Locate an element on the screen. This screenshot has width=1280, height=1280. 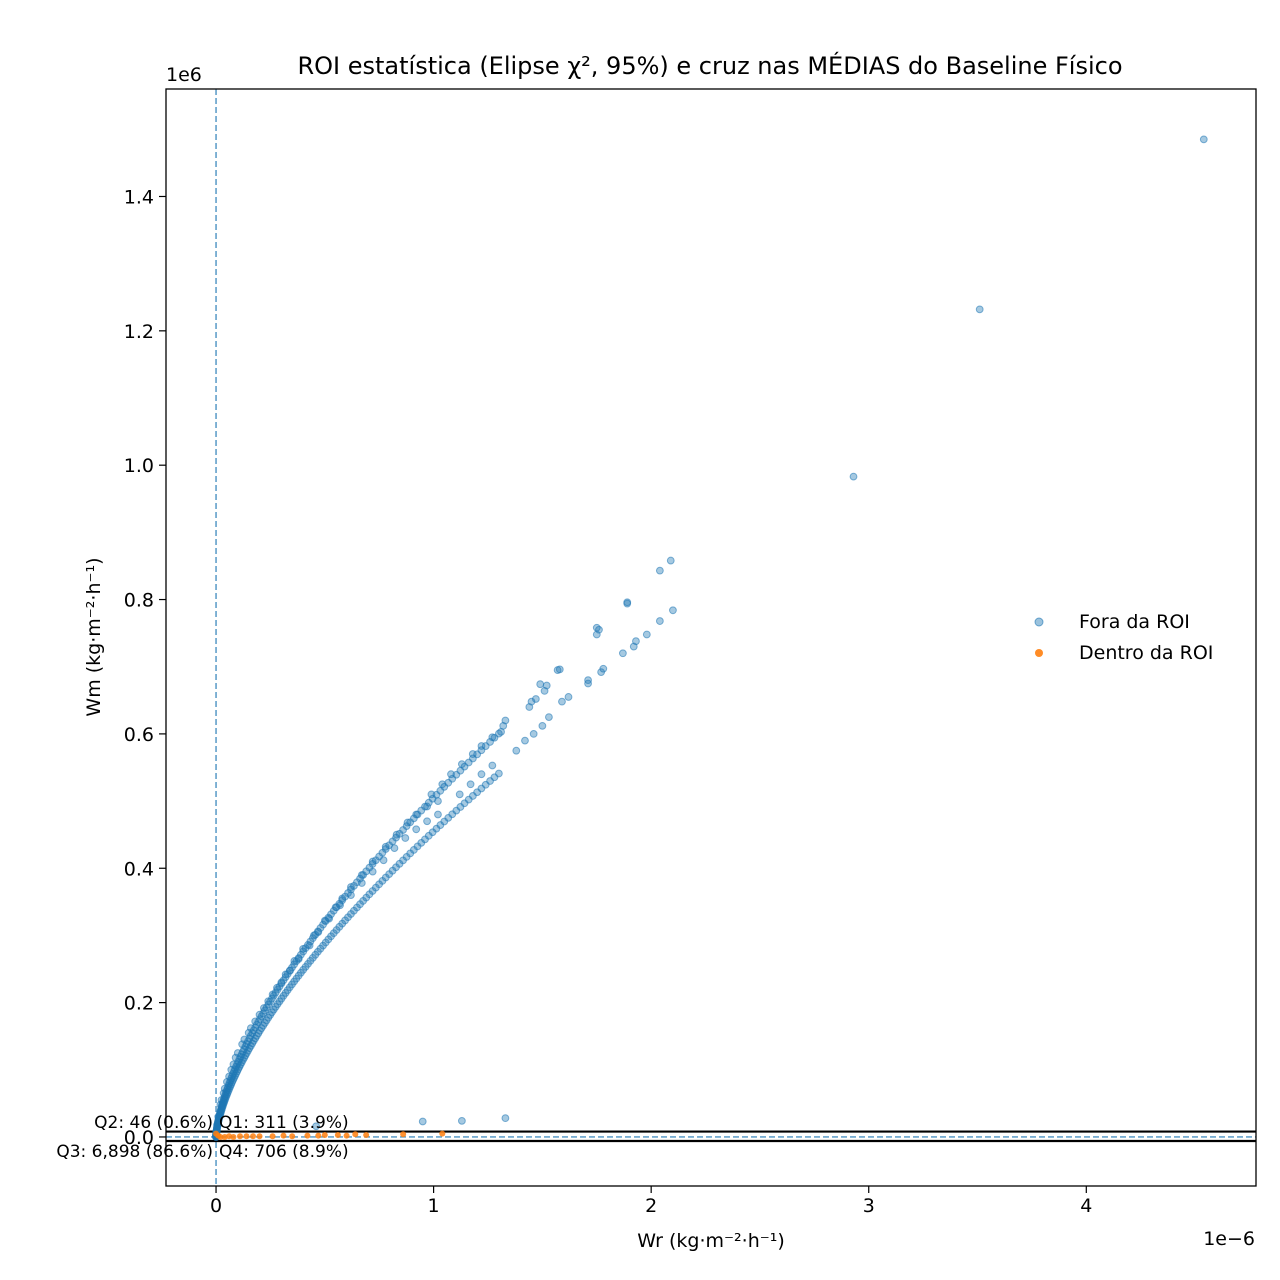
x-tick-label: 3 is located at coordinates (869, 1206).